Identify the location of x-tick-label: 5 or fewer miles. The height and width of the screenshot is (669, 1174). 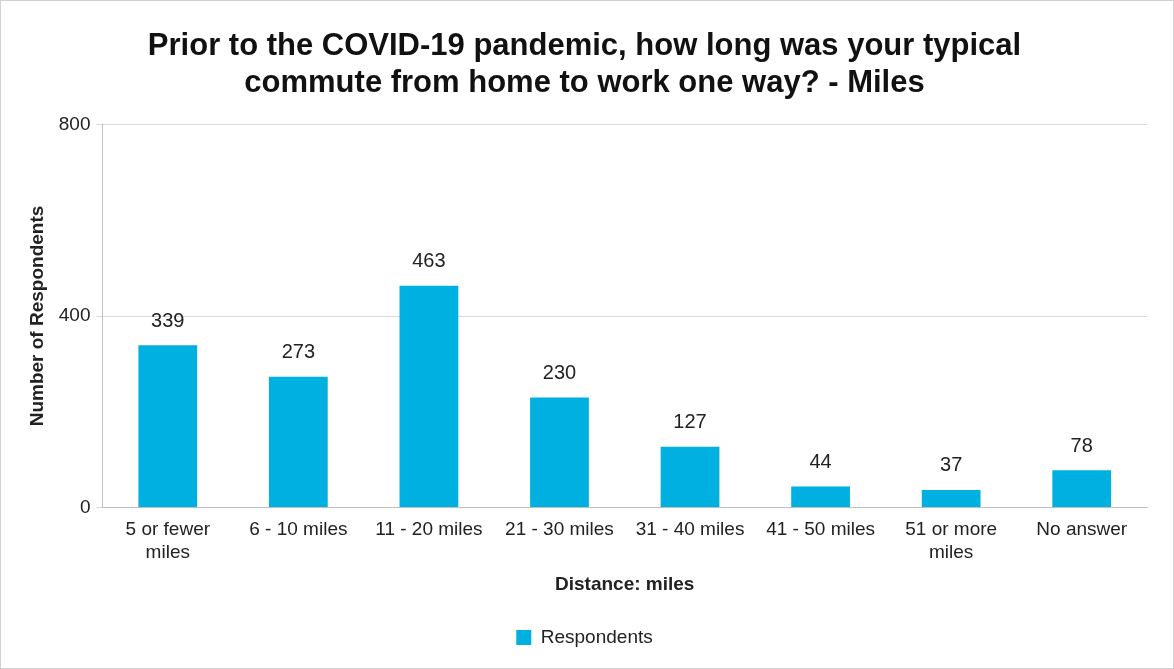
(168, 540).